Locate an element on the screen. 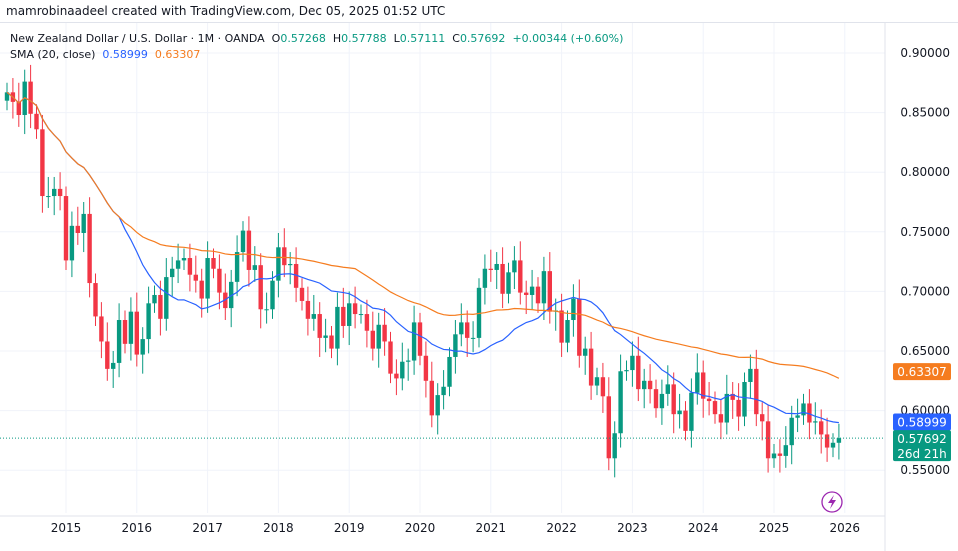 This screenshot has height=551, width=958. open-label: O is located at coordinates (276, 38).